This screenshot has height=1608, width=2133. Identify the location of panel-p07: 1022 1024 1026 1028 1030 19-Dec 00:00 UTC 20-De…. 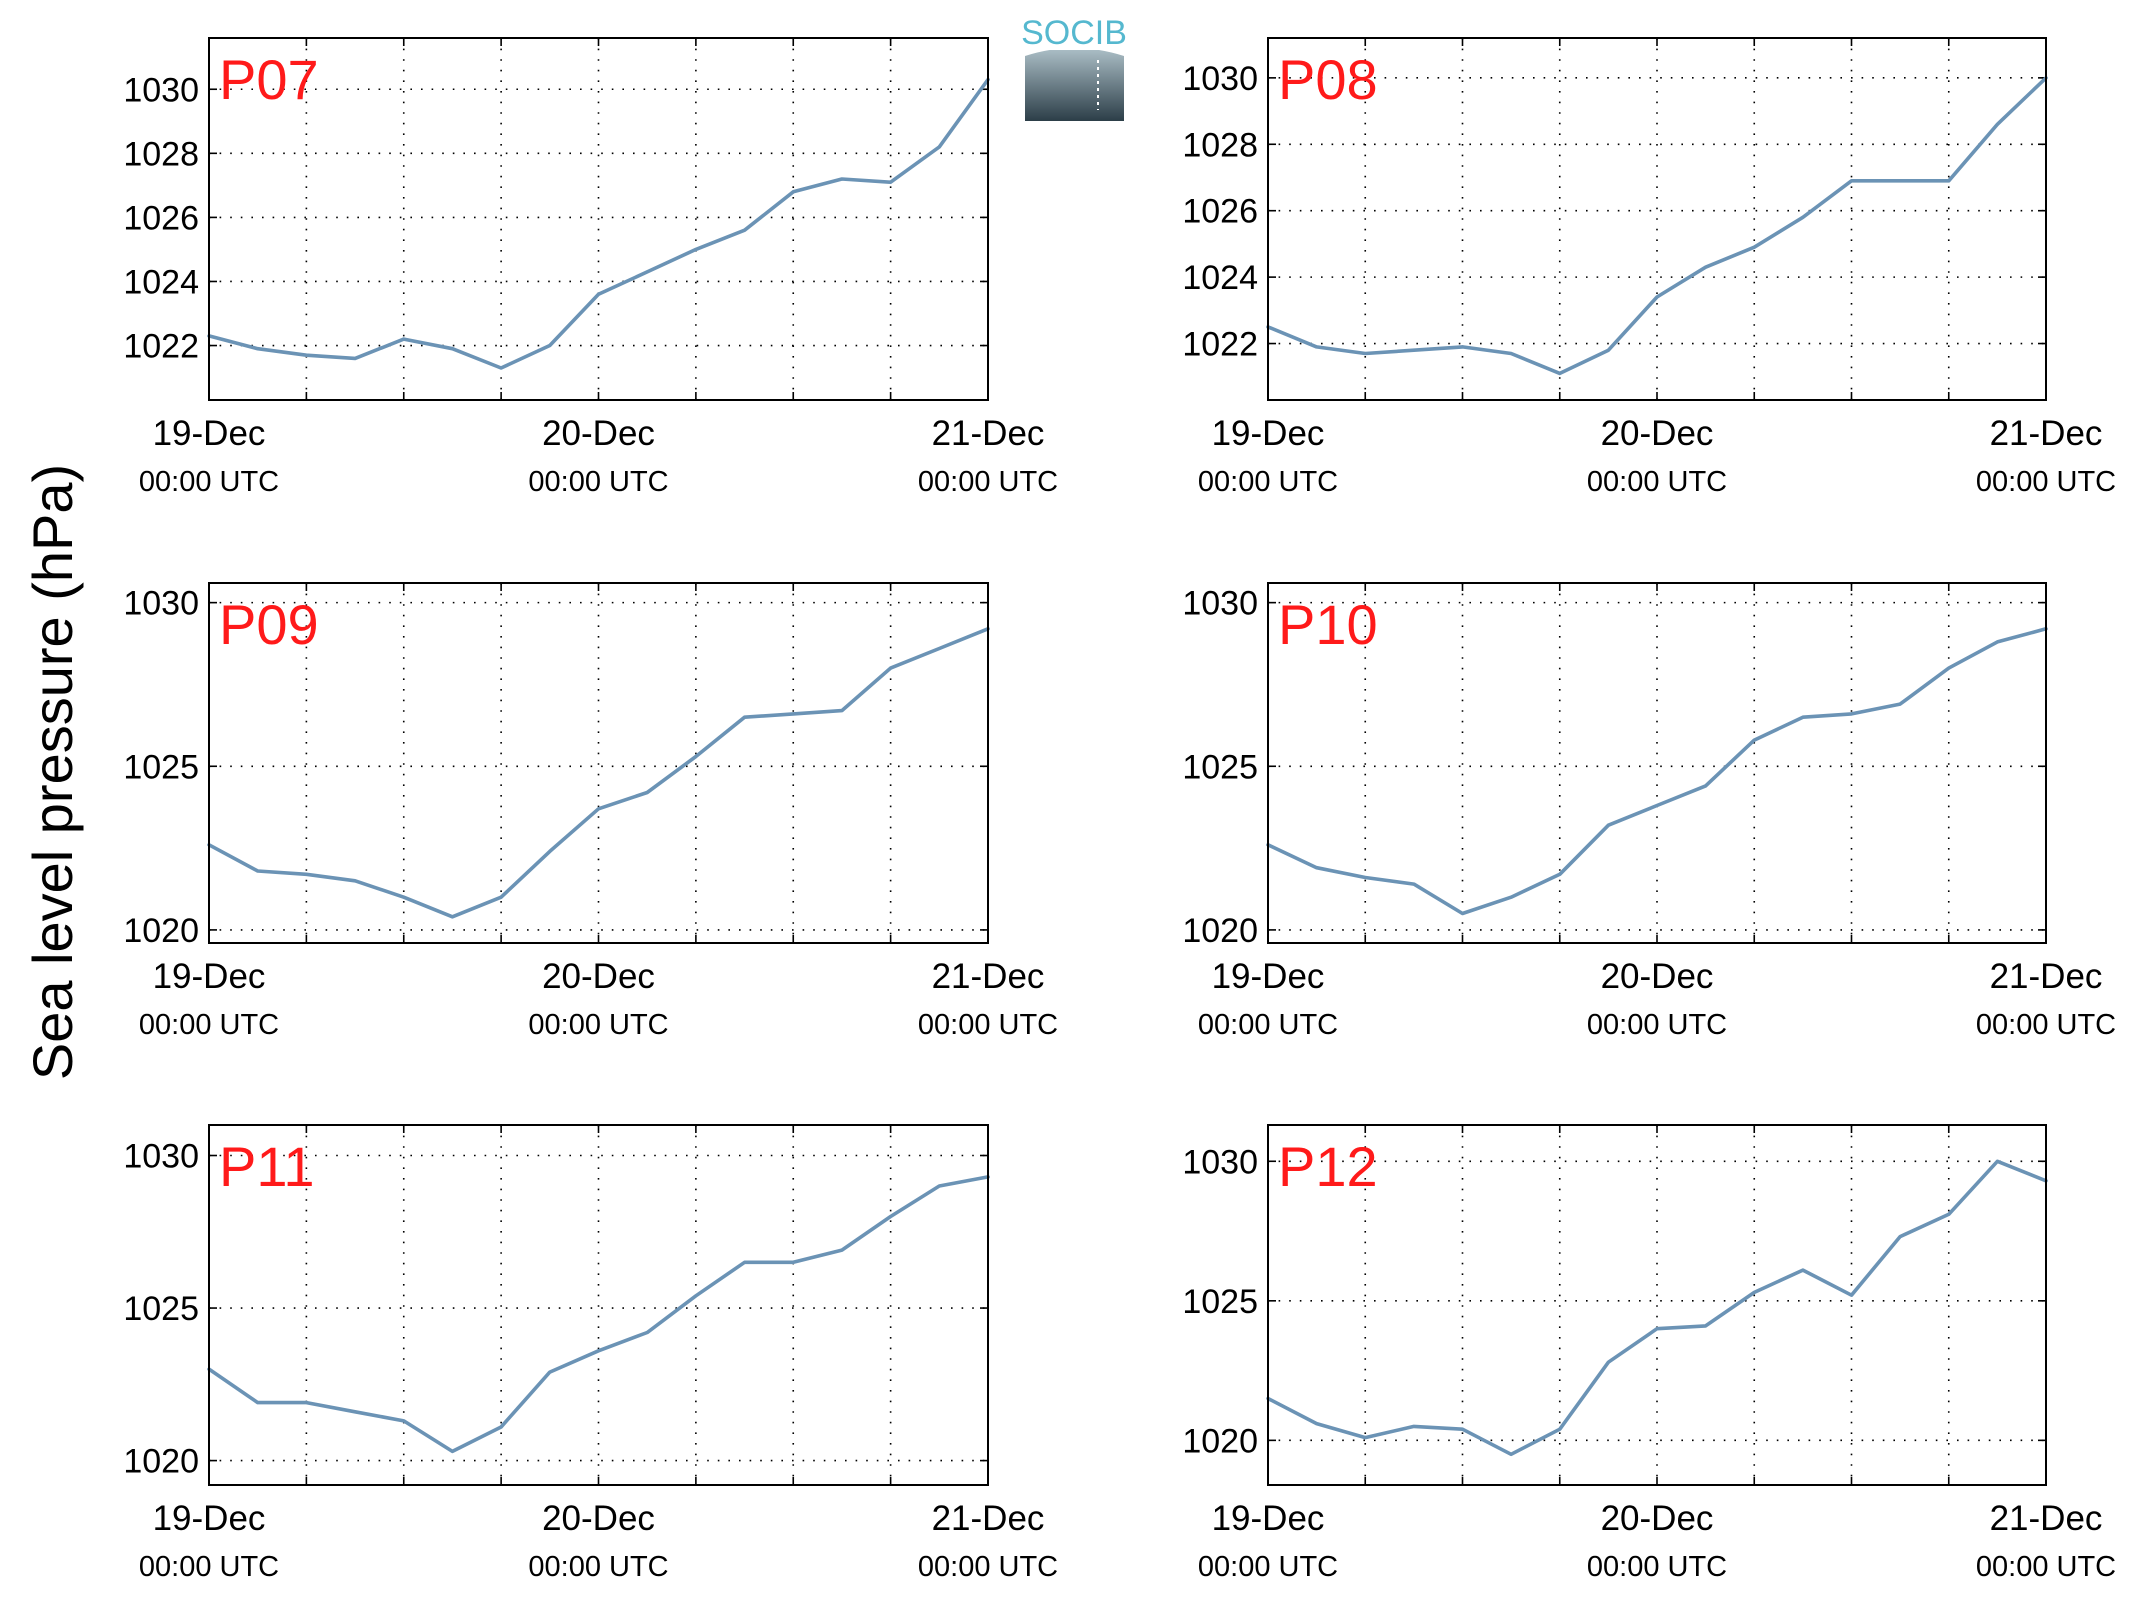
(590, 267).